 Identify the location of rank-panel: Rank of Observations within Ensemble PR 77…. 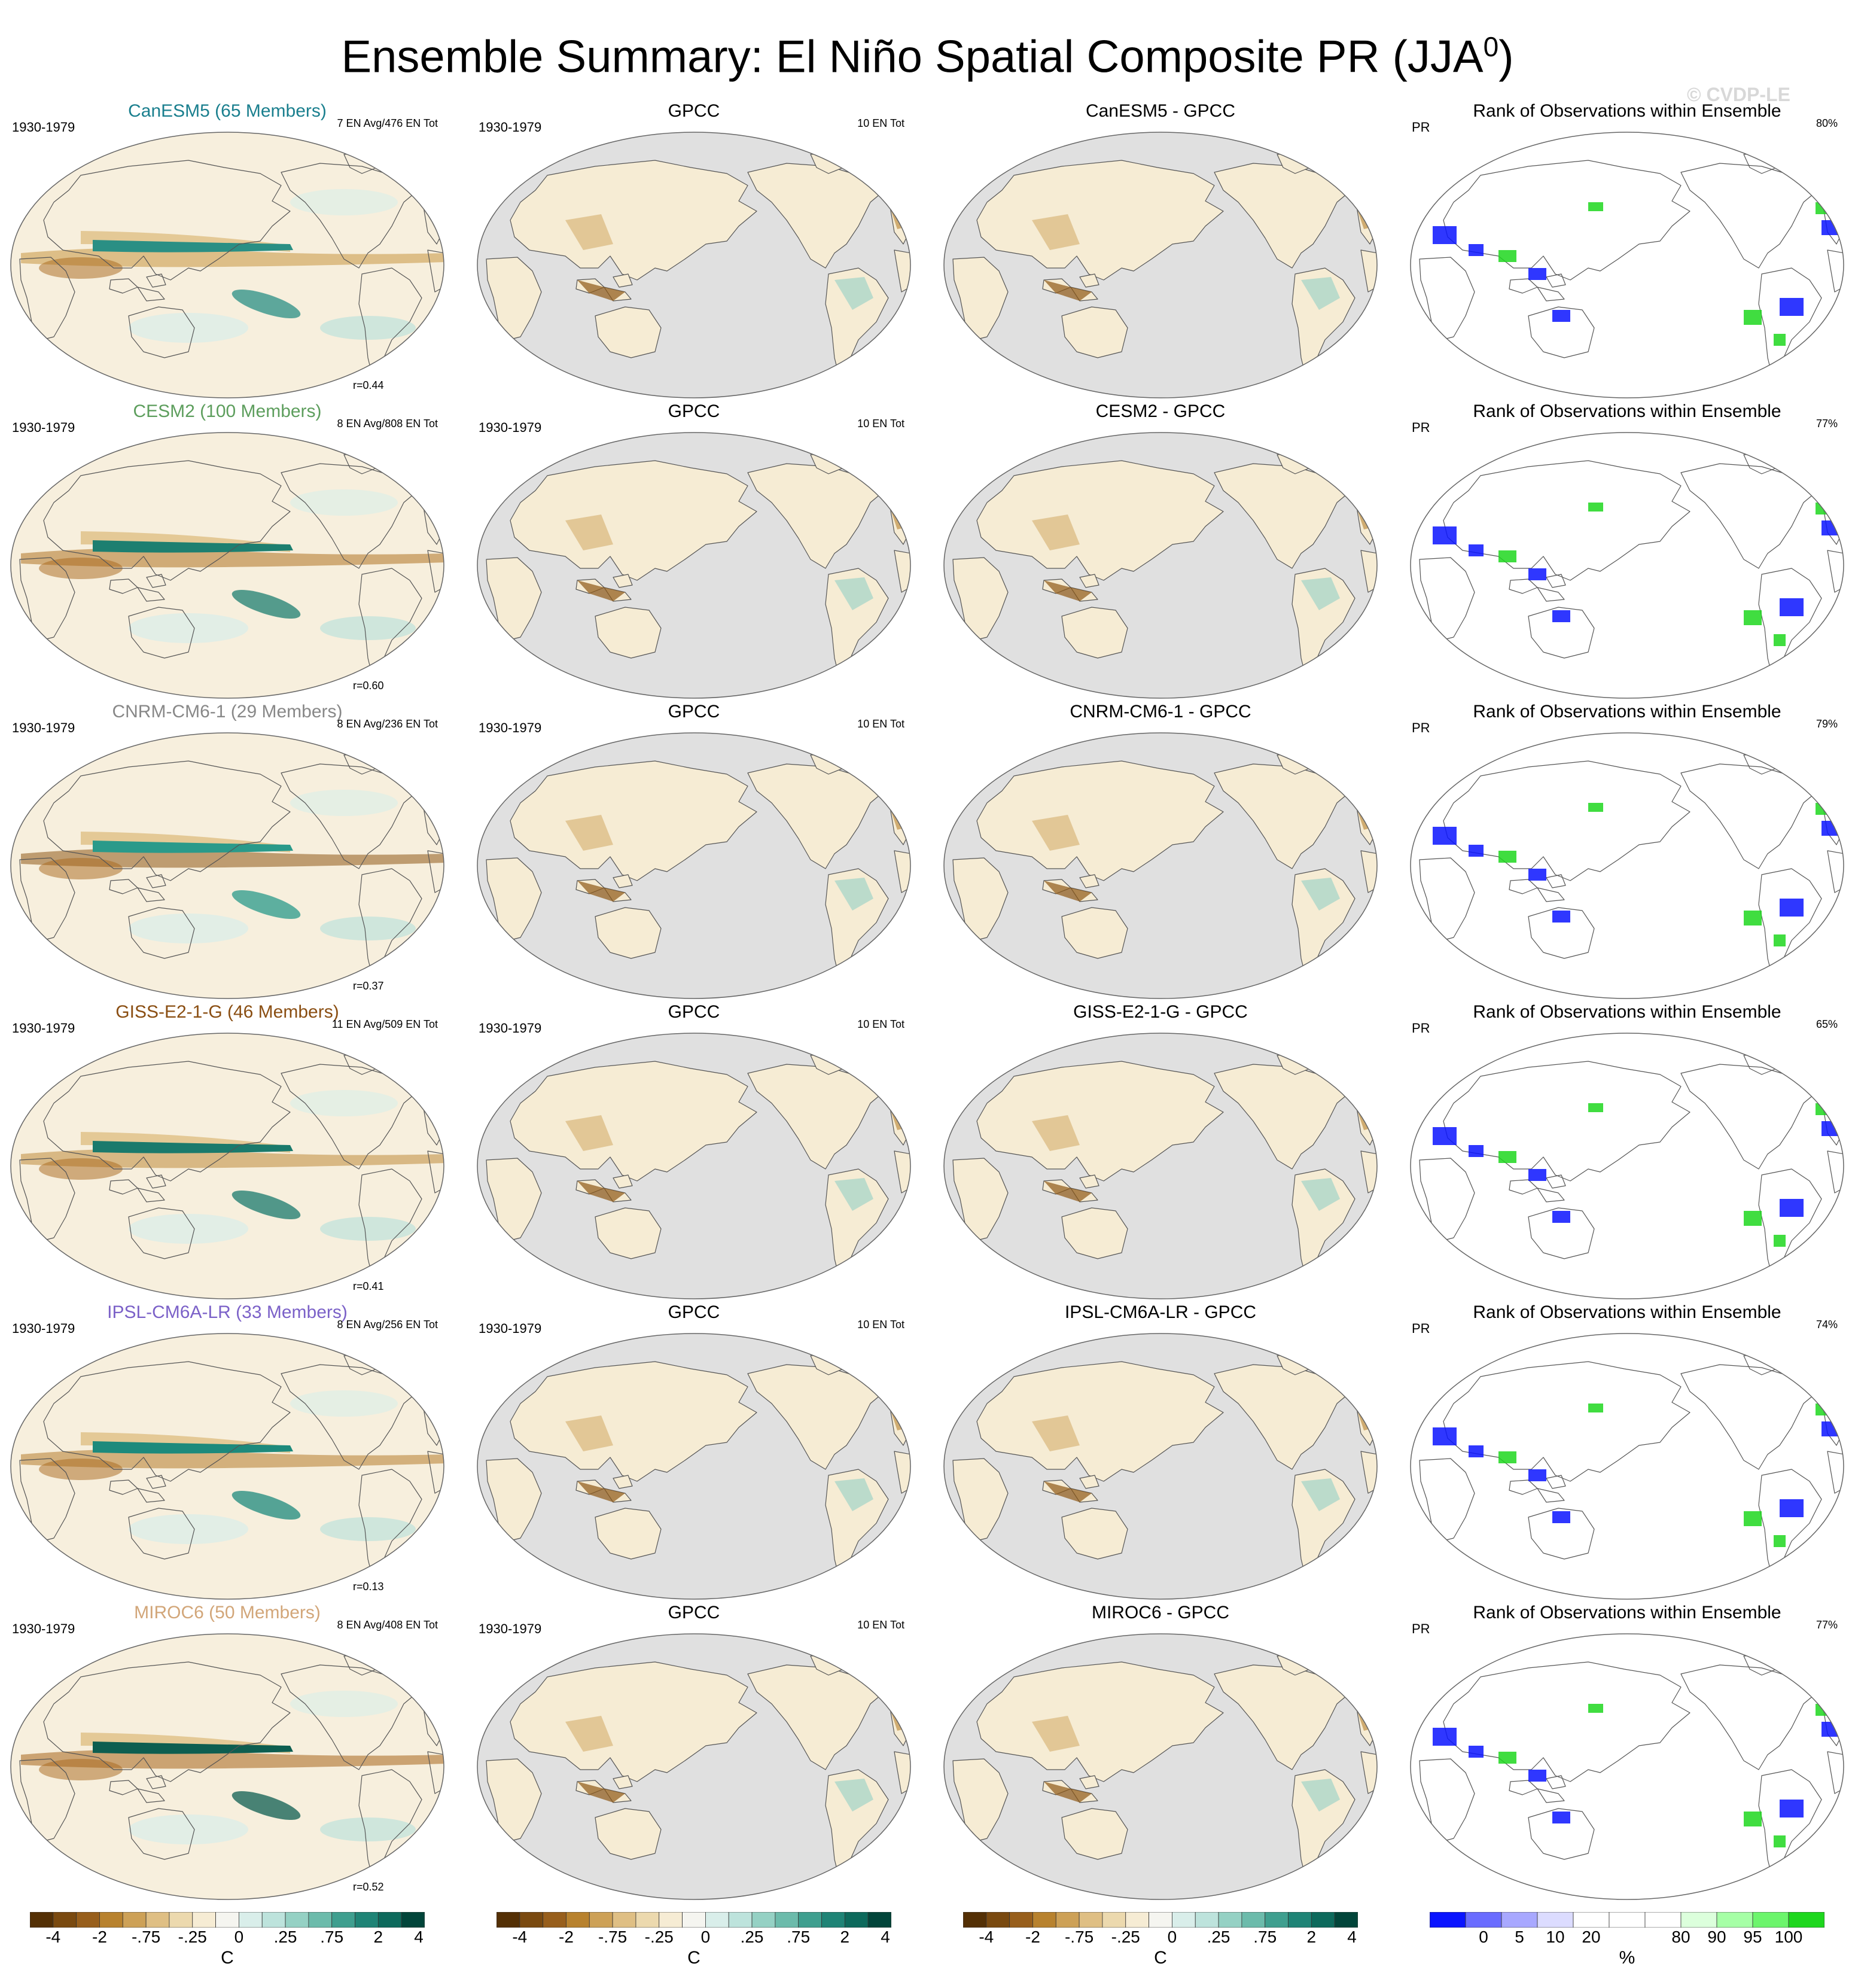
(1627, 551).